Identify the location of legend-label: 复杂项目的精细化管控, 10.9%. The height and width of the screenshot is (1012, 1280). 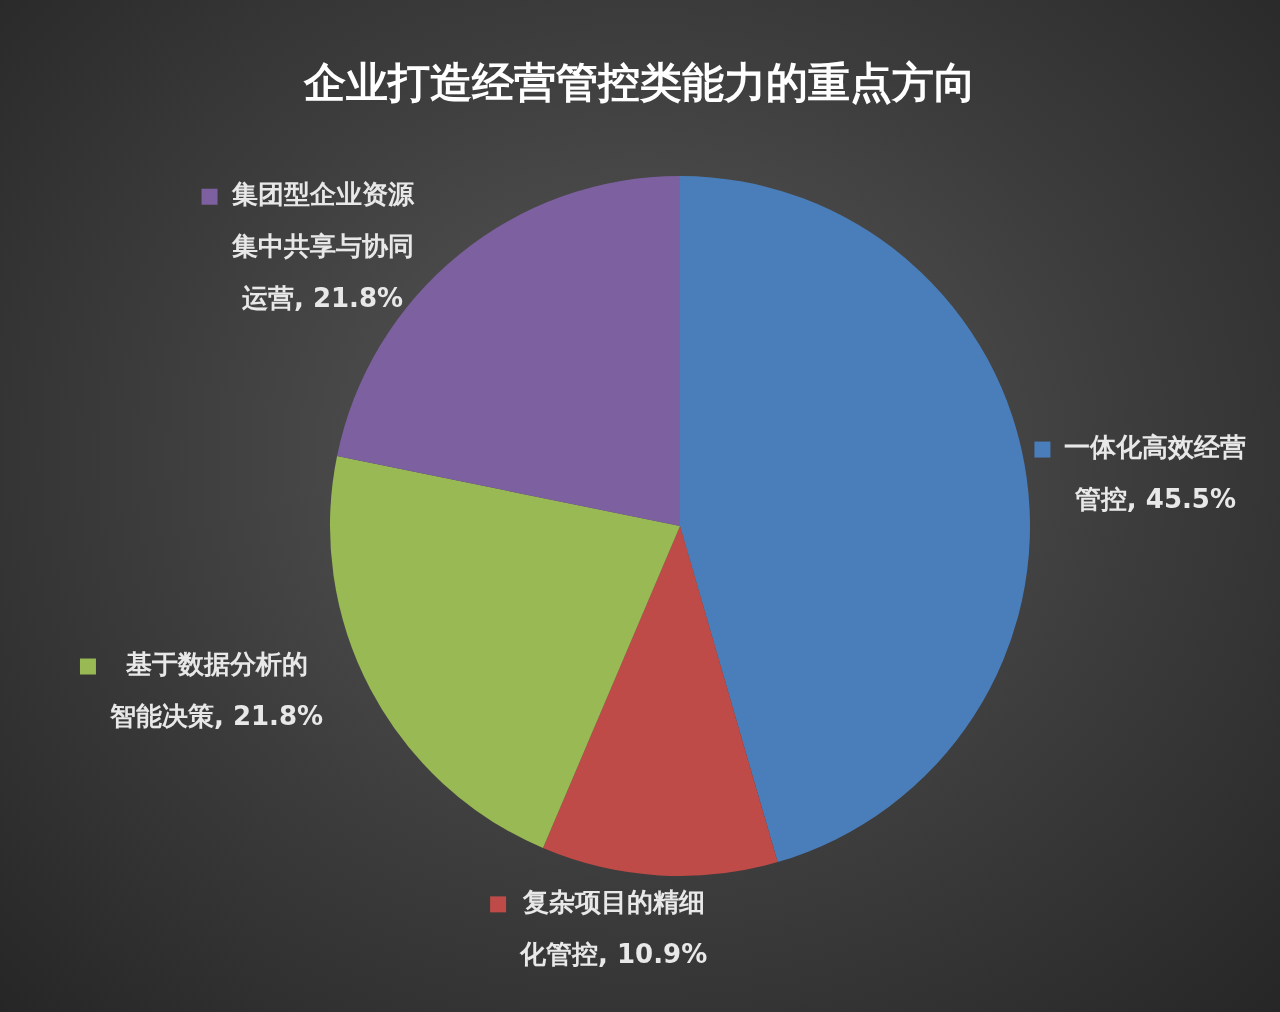
(613, 928).